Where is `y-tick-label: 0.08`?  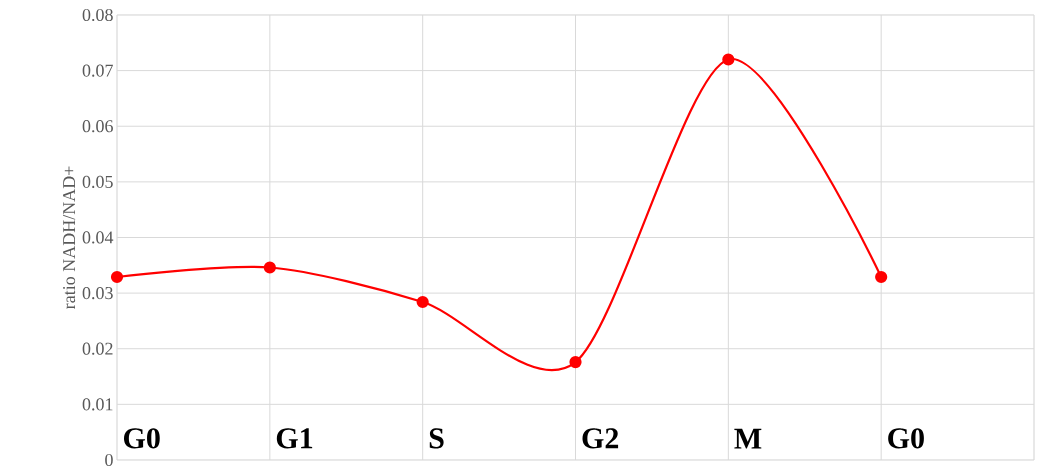
y-tick-label: 0.08 is located at coordinates (97, 15).